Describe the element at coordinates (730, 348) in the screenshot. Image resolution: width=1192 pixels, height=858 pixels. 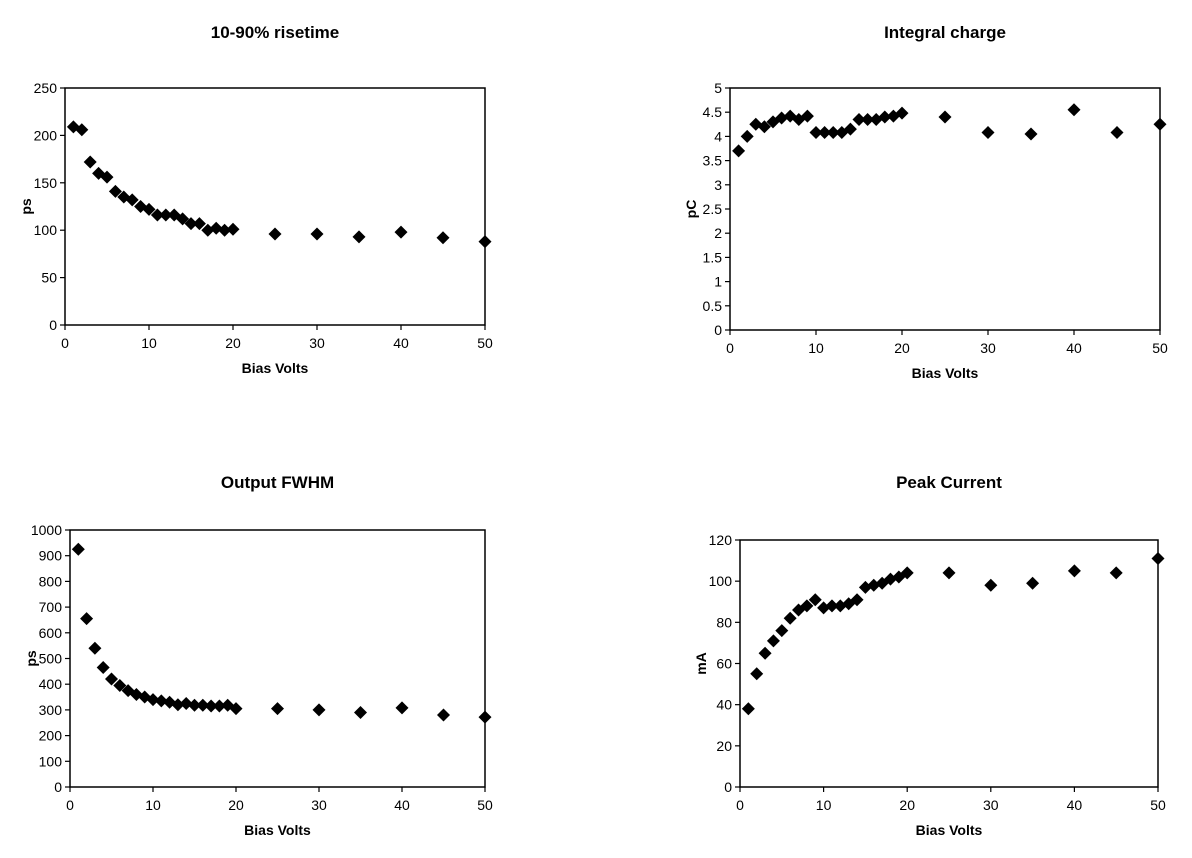
I see `chart-1-xtick-label: 0` at that location.